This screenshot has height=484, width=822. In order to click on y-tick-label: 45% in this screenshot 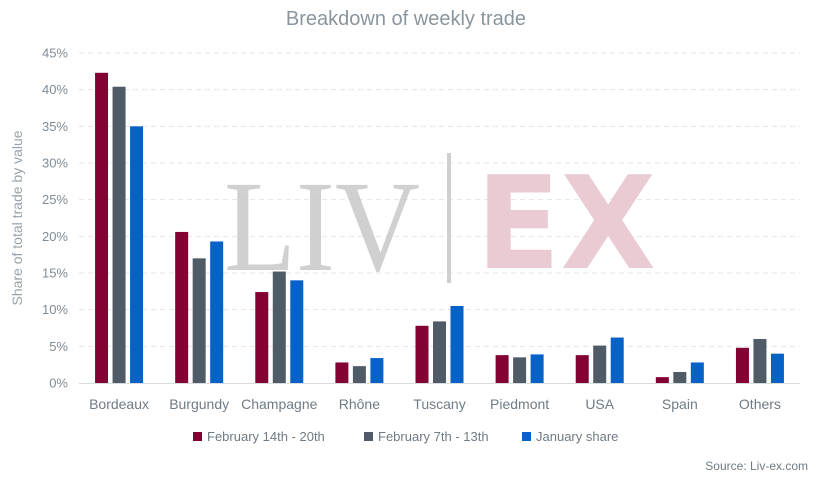, I will do `click(55, 53)`.